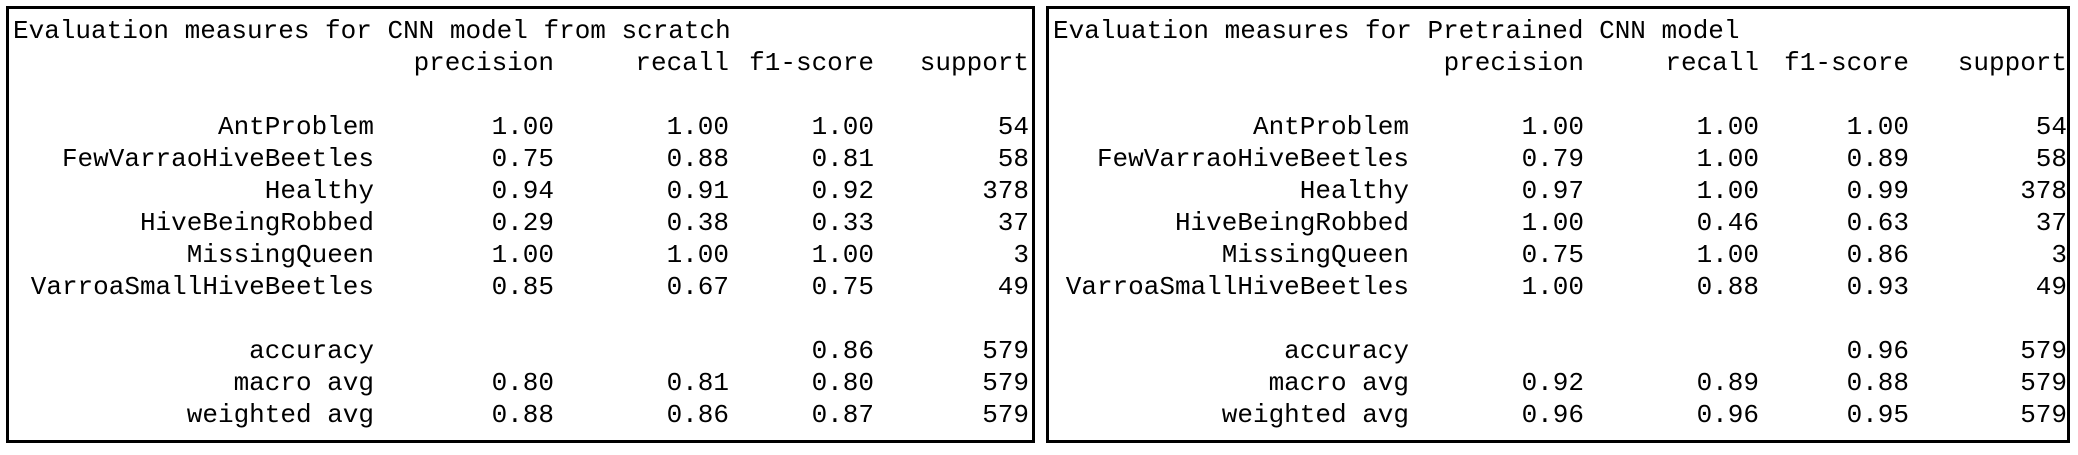  I want to click on f1-score-cell: 0.88, so click(1877, 383).